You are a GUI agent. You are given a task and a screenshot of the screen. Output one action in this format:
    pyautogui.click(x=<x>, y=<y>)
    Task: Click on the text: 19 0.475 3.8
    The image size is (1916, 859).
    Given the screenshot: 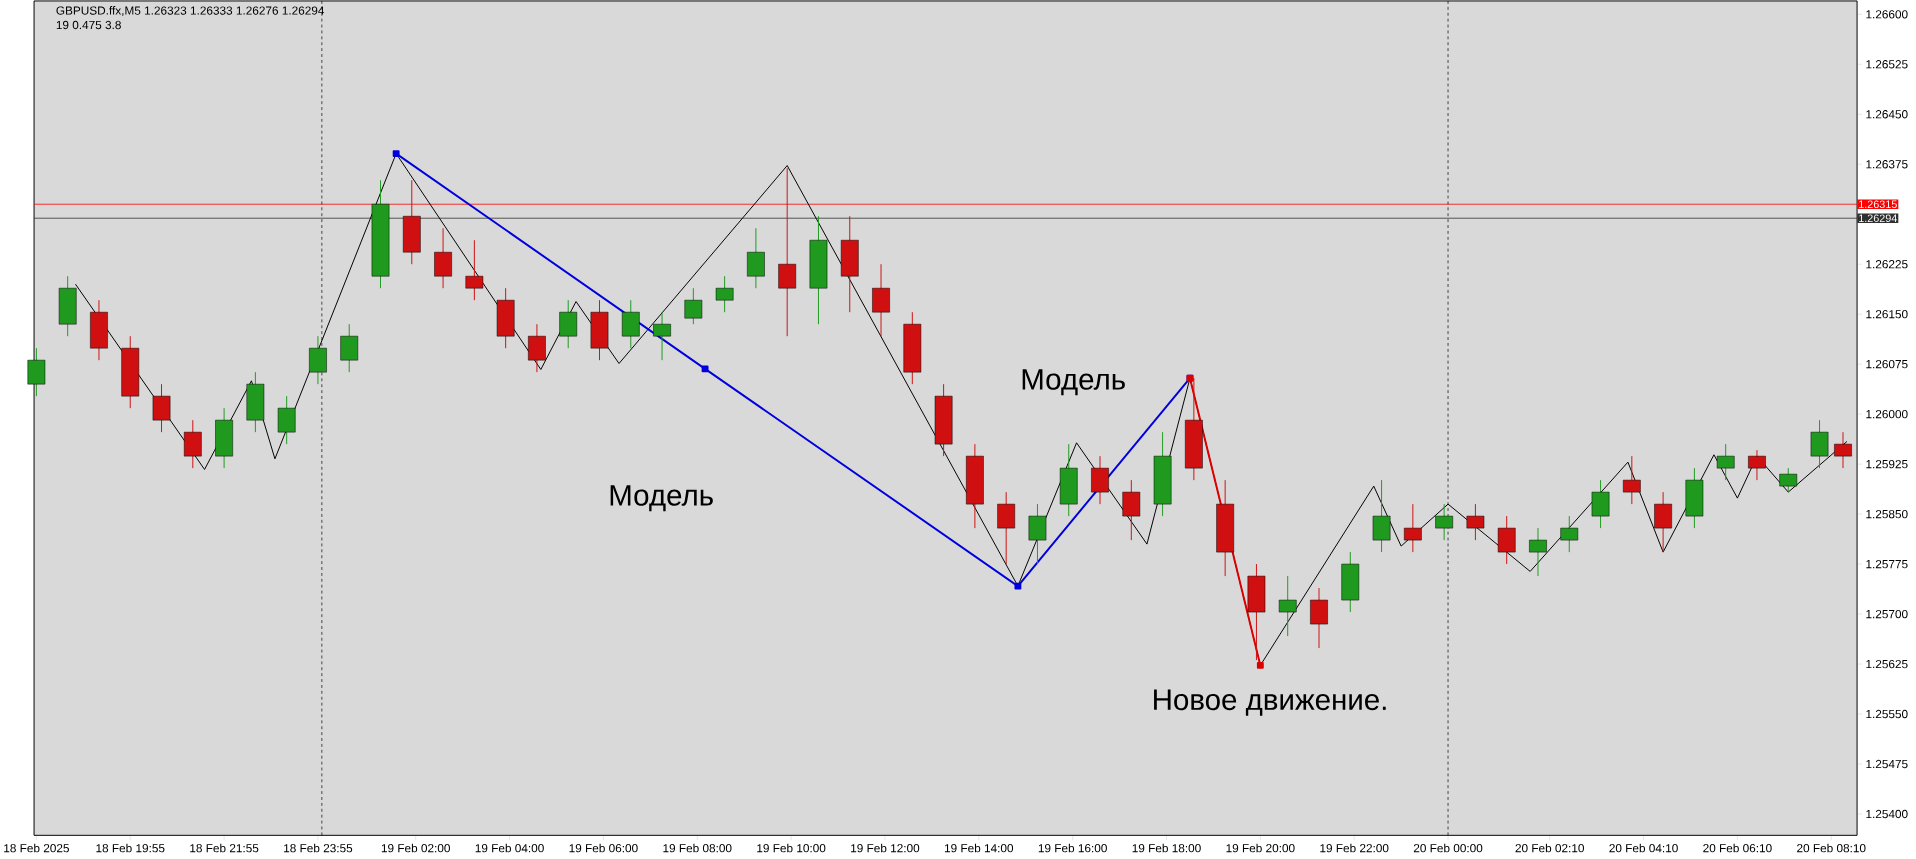 What is the action you would take?
    pyautogui.click(x=88, y=25)
    